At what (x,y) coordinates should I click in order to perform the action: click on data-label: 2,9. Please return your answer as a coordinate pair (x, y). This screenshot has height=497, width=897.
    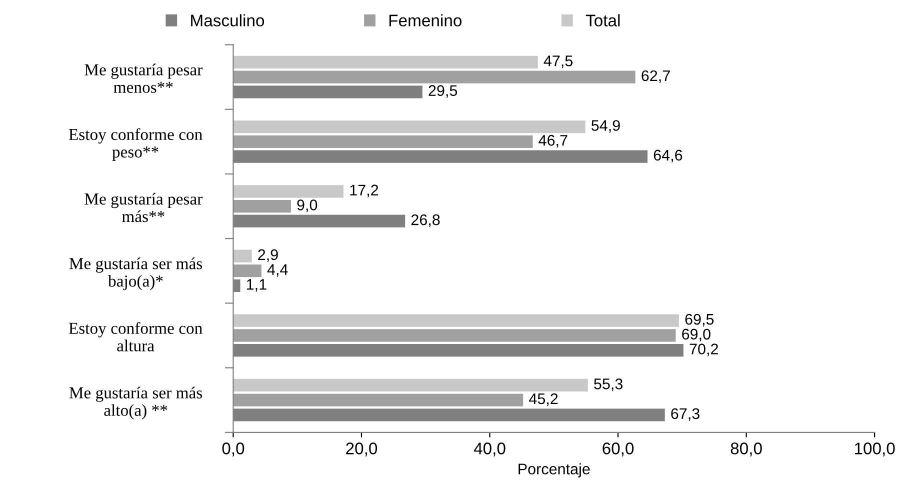
    Looking at the image, I should click on (268, 255).